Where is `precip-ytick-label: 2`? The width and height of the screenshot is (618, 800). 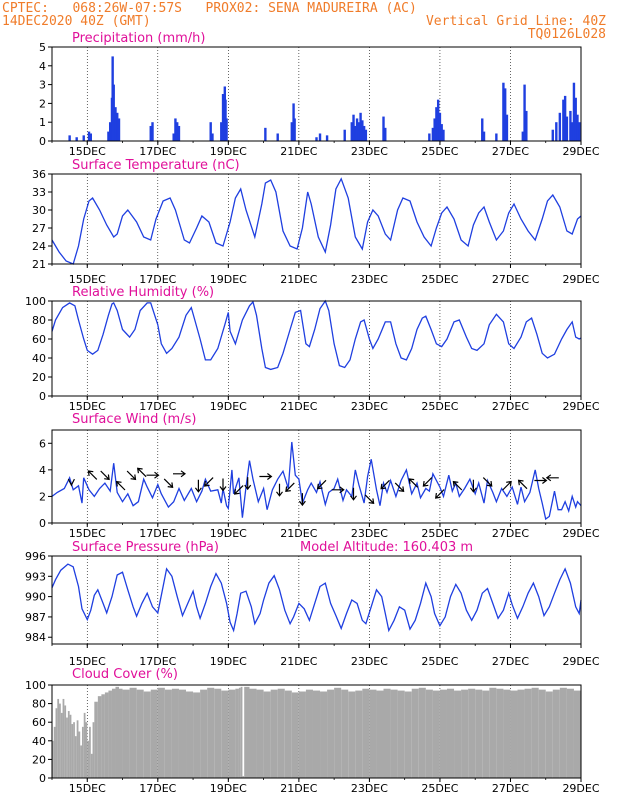
precip-ytick-label: 2 is located at coordinates (42, 103).